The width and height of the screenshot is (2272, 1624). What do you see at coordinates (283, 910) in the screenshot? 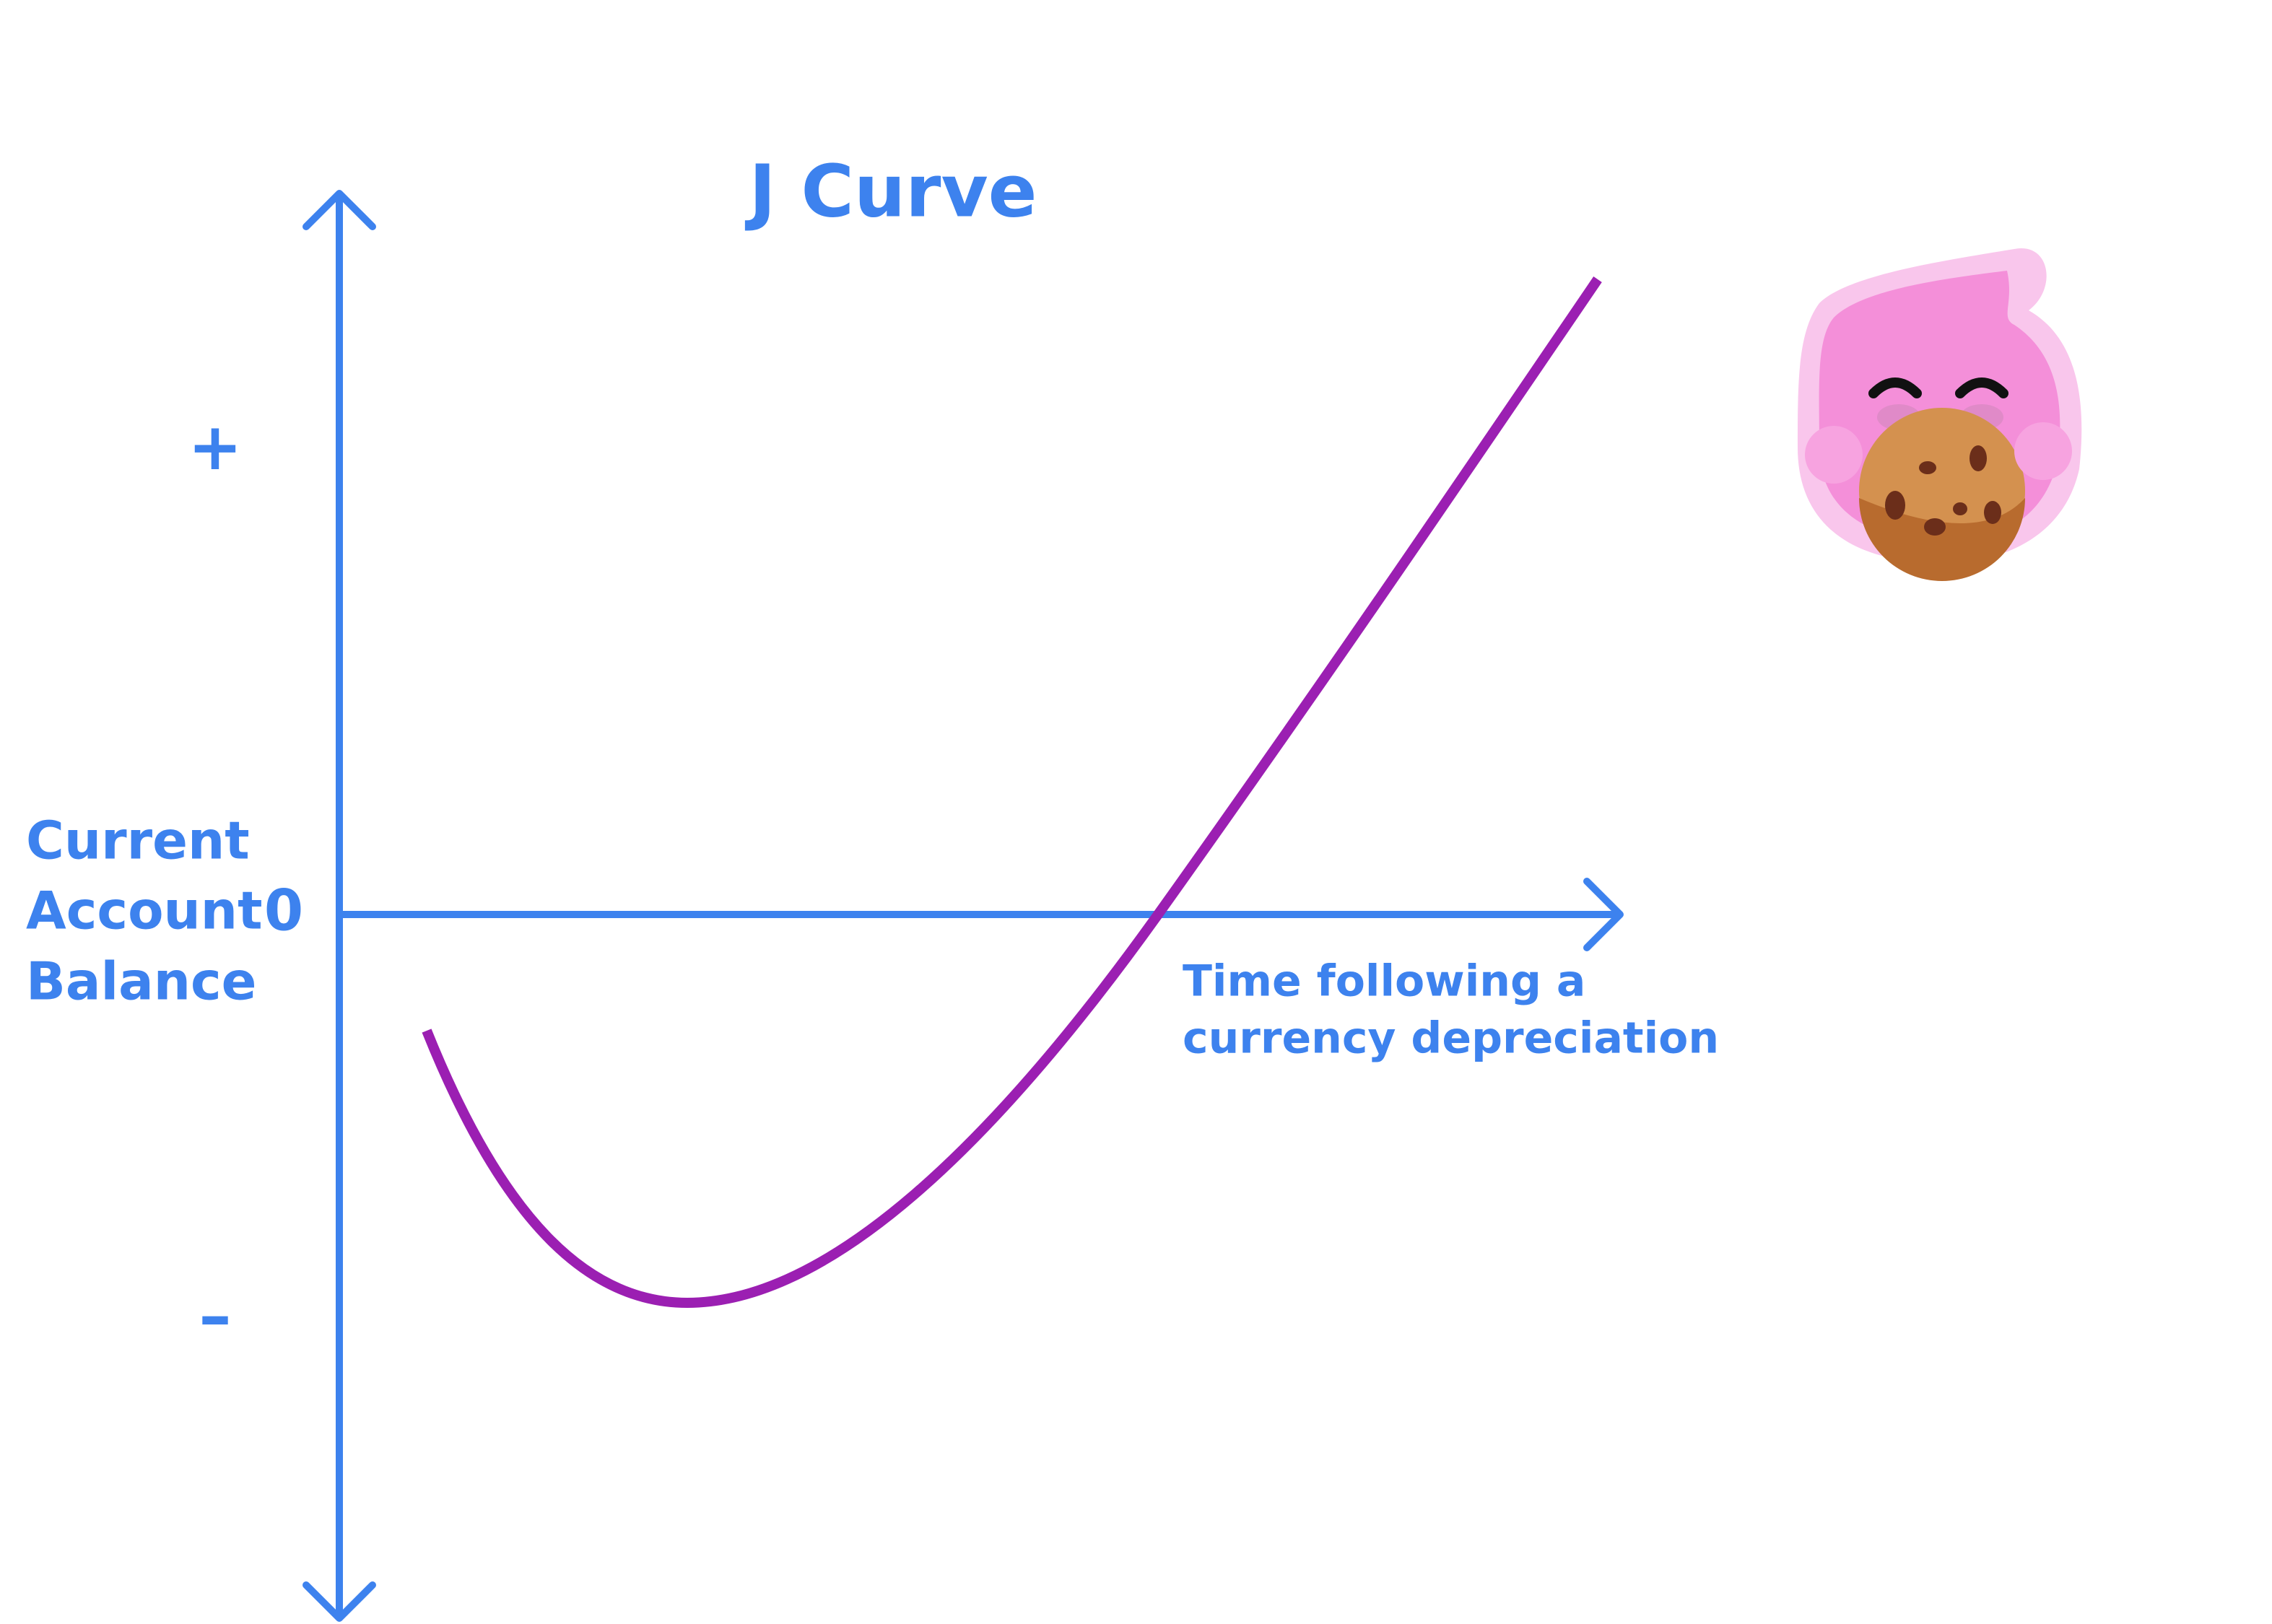
I see `zero-label: 0` at bounding box center [283, 910].